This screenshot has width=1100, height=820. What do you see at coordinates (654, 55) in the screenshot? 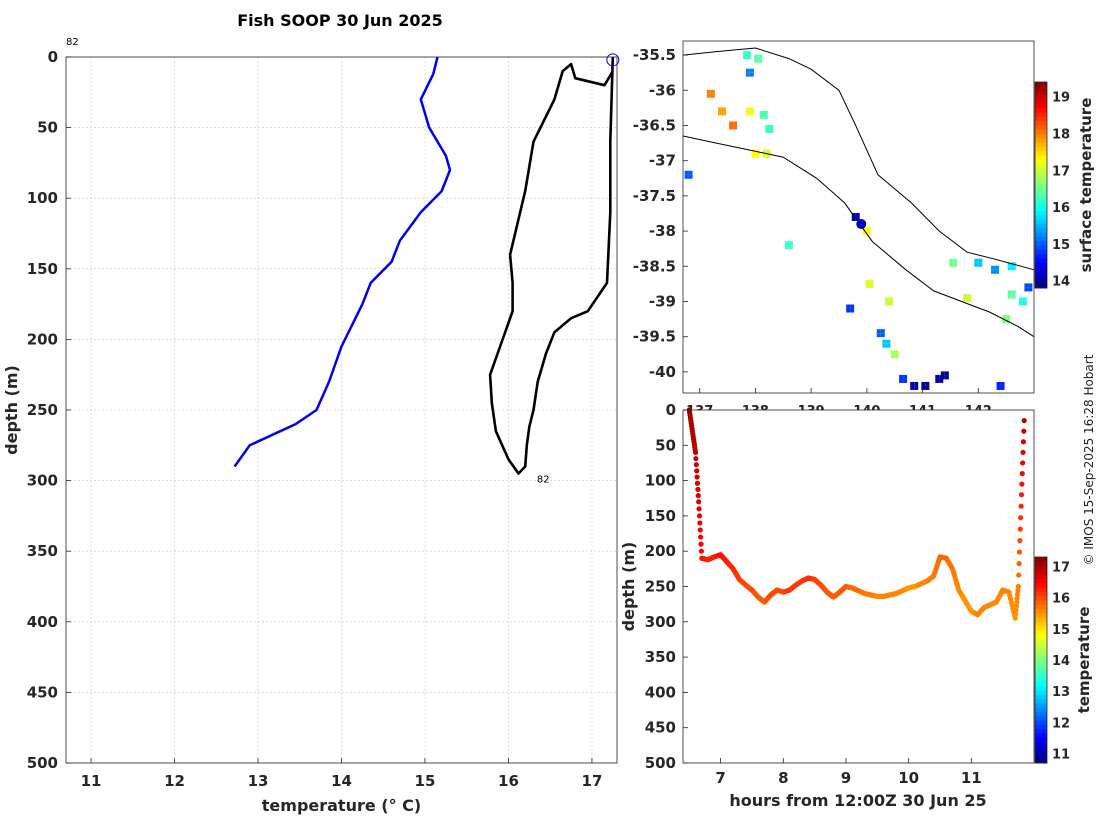
I see `map-y-tick-label: -35.5` at bounding box center [654, 55].